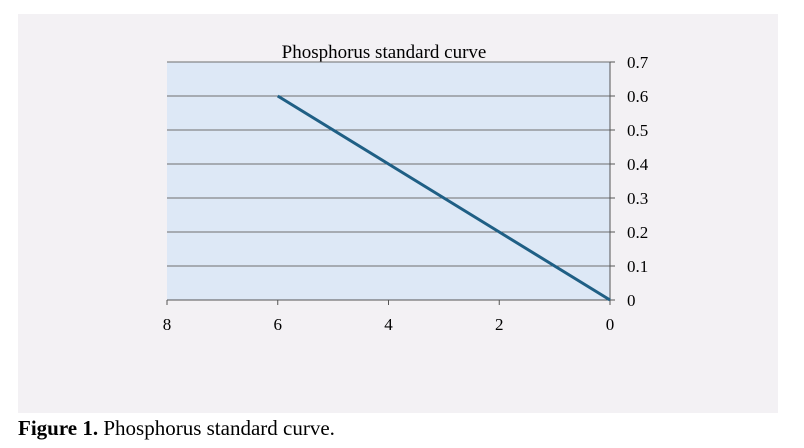  Describe the element at coordinates (384, 52) in the screenshot. I see `chart-title: Phosphorus standard curve` at that location.